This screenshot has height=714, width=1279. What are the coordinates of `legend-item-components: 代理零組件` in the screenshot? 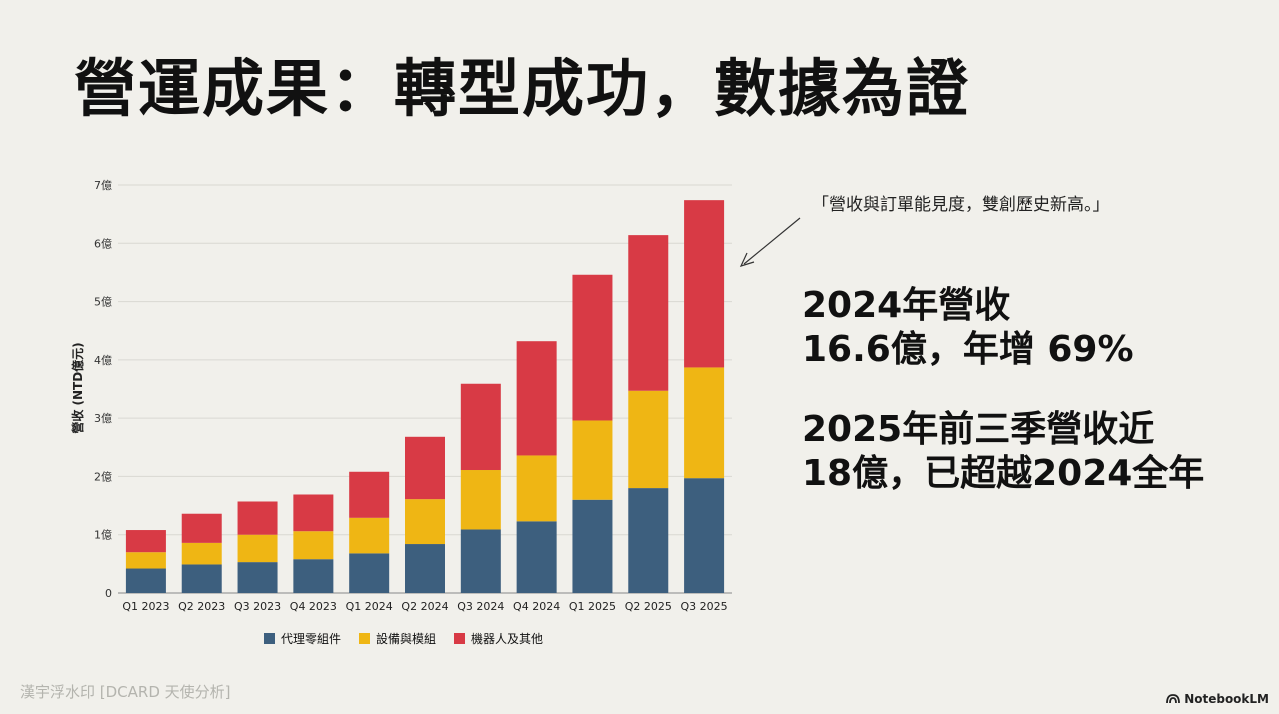 It's located at (302, 638).